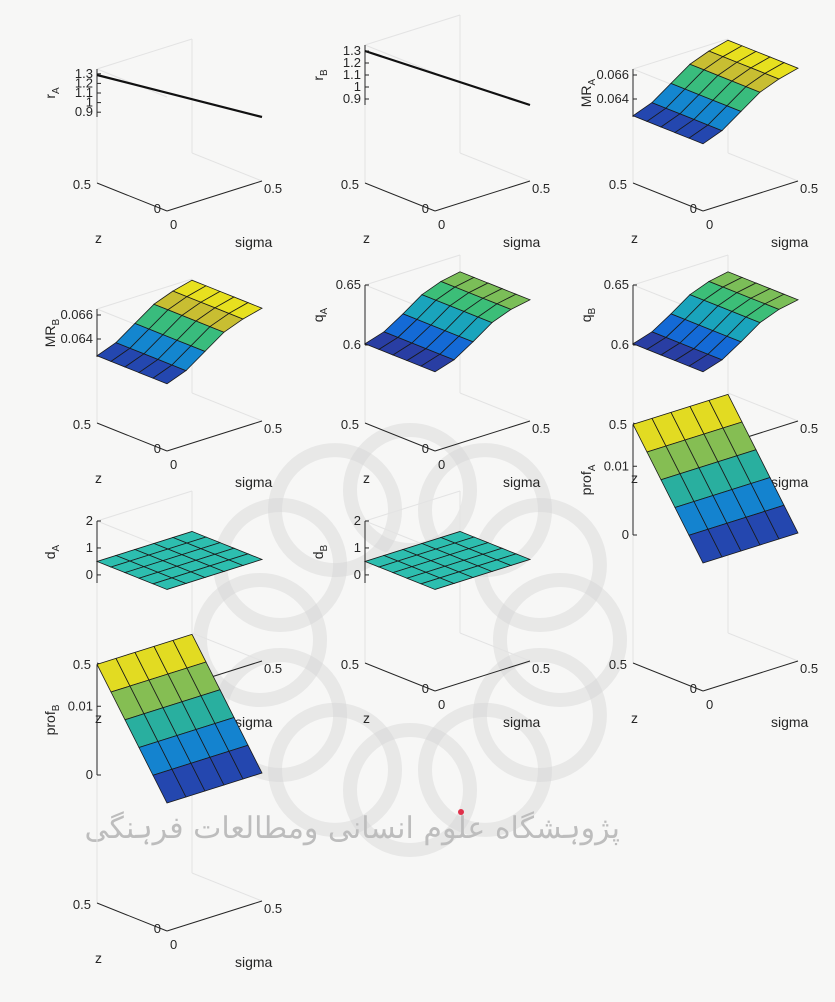  I want to click on z-axis-label: rA, so click(52, 93).